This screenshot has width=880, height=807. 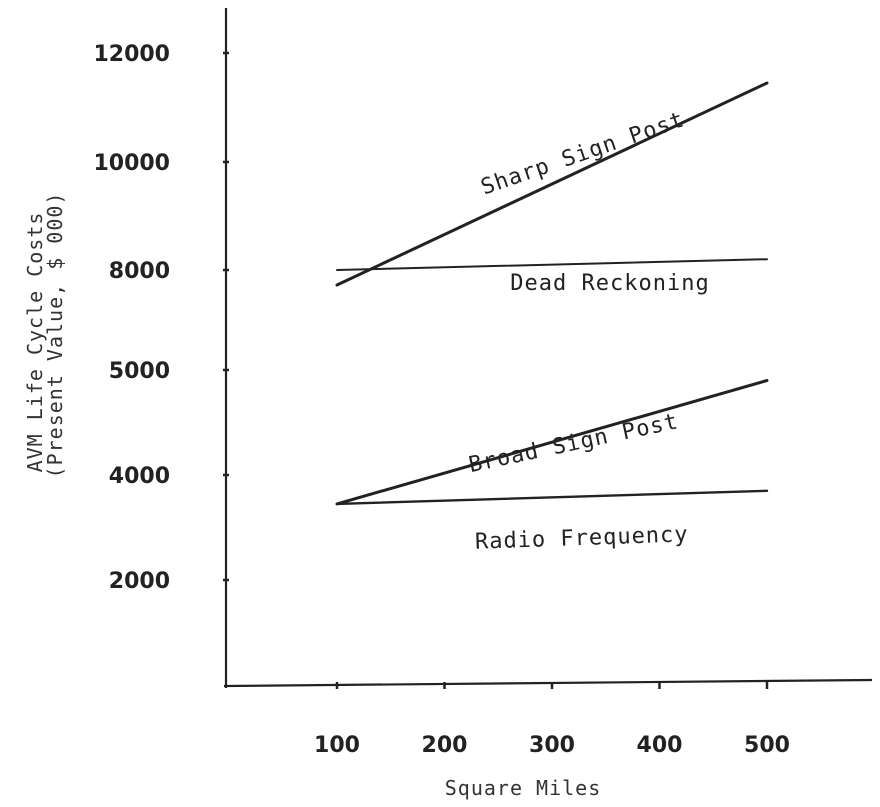 What do you see at coordinates (552, 745) in the screenshot?
I see `x-tick-label: 300` at bounding box center [552, 745].